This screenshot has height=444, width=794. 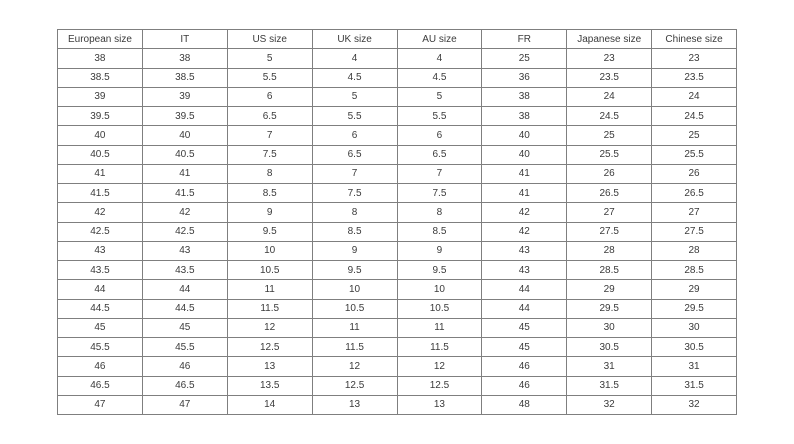 I want to click on table-row: 45 45 12 11 11 45 30 30, so click(x=397, y=328).